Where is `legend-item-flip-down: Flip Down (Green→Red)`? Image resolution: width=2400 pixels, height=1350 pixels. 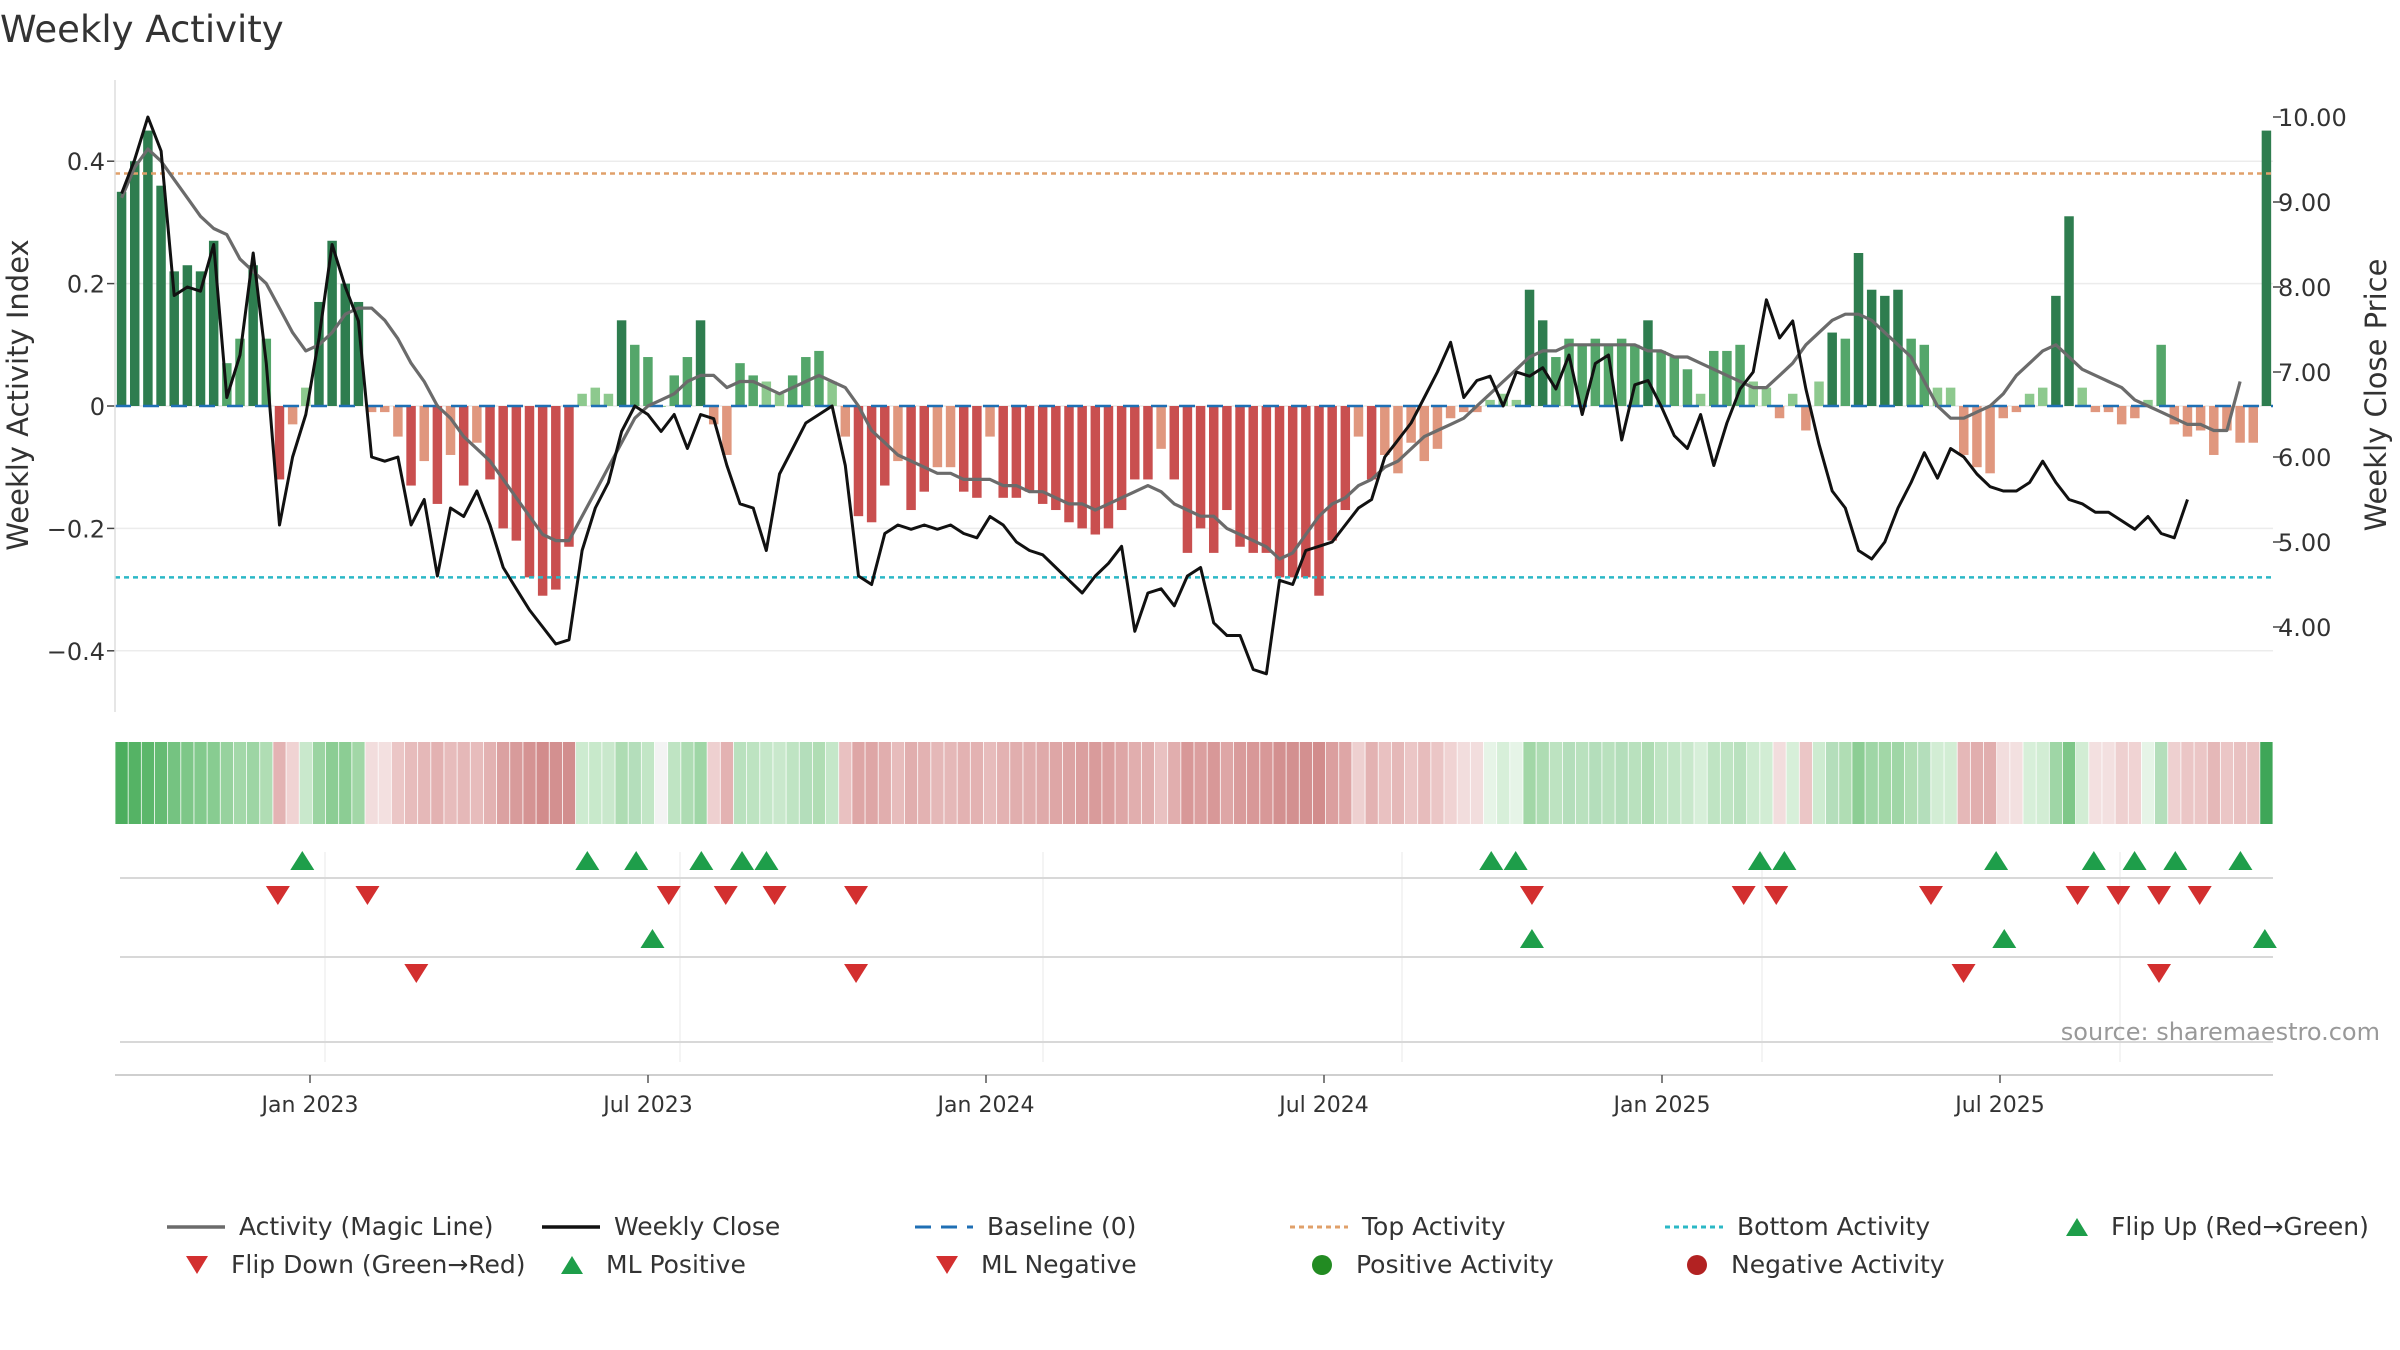 legend-item-flip-down: Flip Down (Green→Red) is located at coordinates (350, 1264).